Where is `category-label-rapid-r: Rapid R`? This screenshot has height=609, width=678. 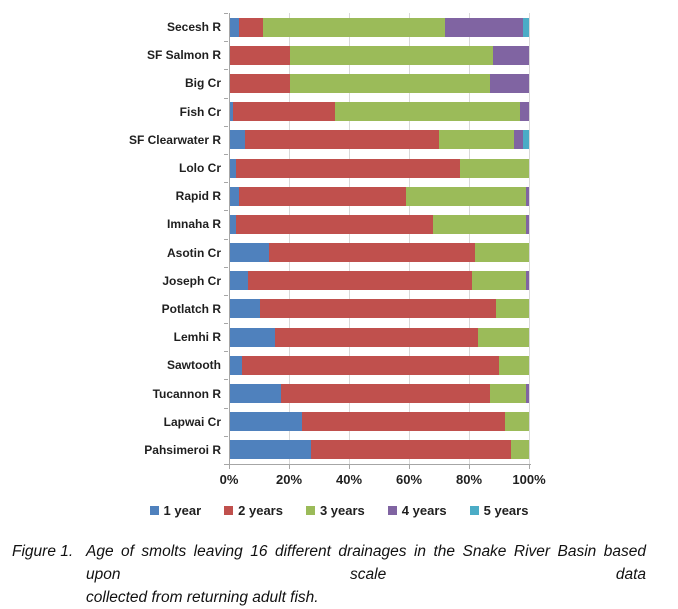
category-label-rapid-r: Rapid R is located at coordinates (198, 196).